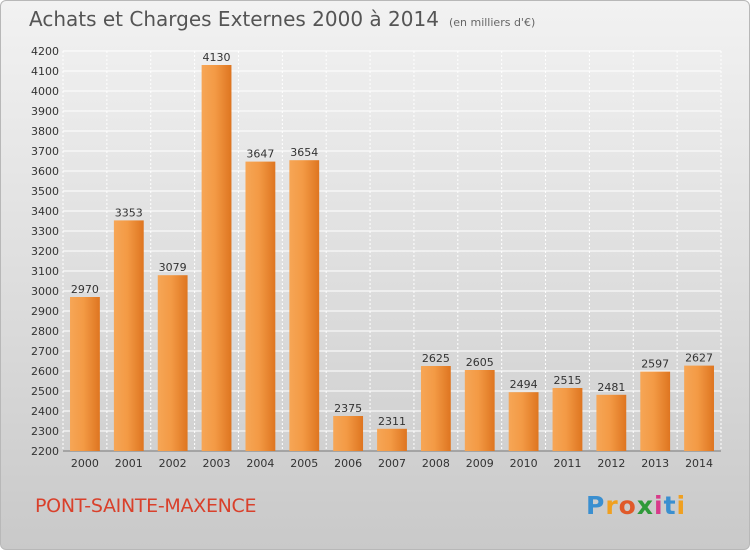  I want to click on x-tick-label: 2014, so click(699, 463).